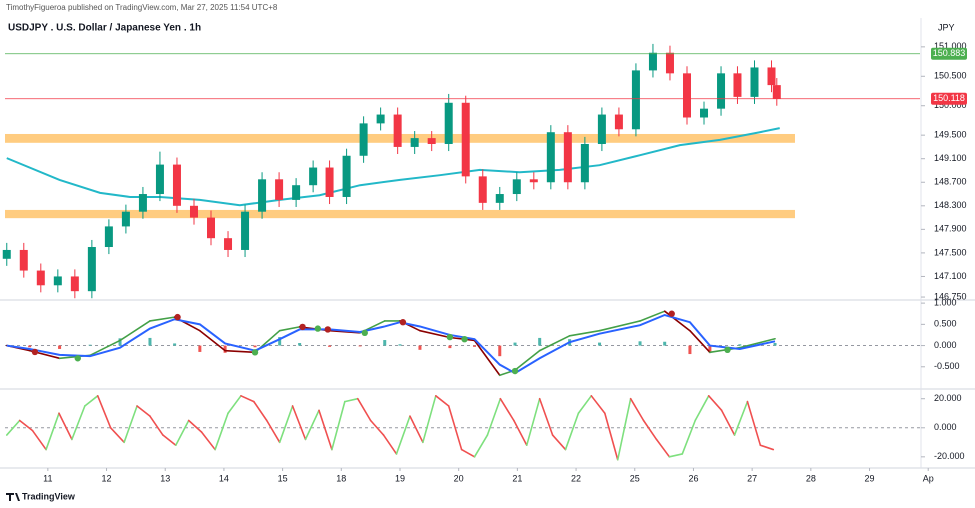  What do you see at coordinates (950, 229) in the screenshot?
I see `y-tick-label: 147.900` at bounding box center [950, 229].